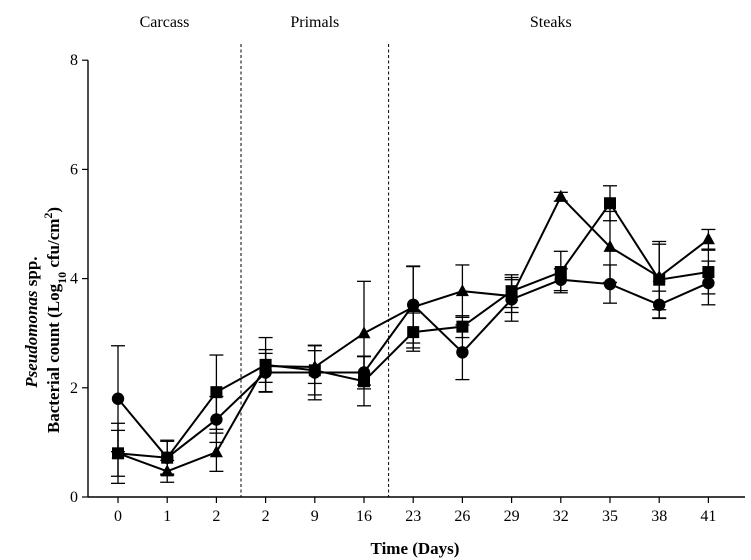 The width and height of the screenshot is (751, 560). I want to click on y-tick-label: 0, so click(74, 497).